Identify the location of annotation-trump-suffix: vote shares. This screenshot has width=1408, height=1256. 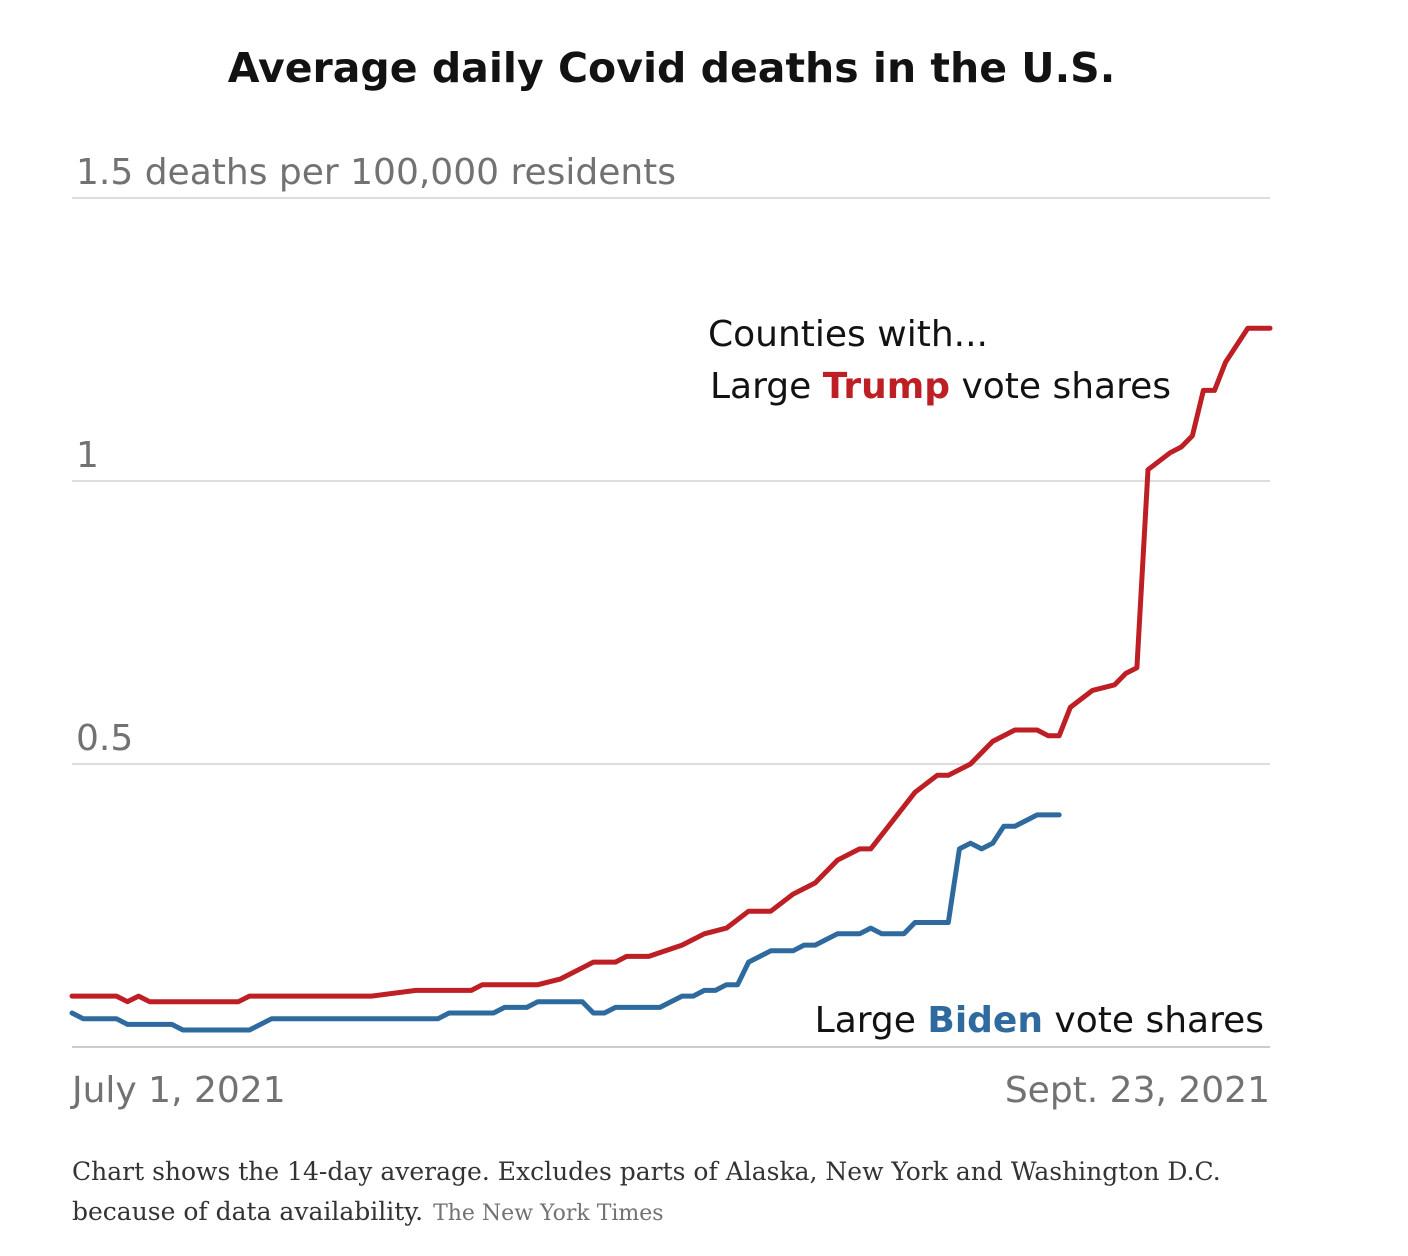
(1060, 386).